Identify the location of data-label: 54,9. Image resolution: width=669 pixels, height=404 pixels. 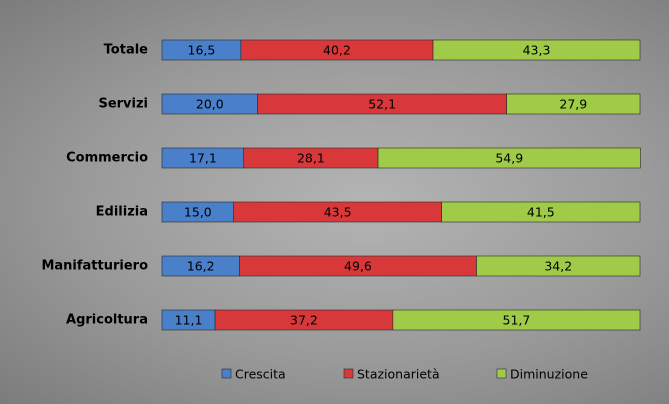
(509, 158).